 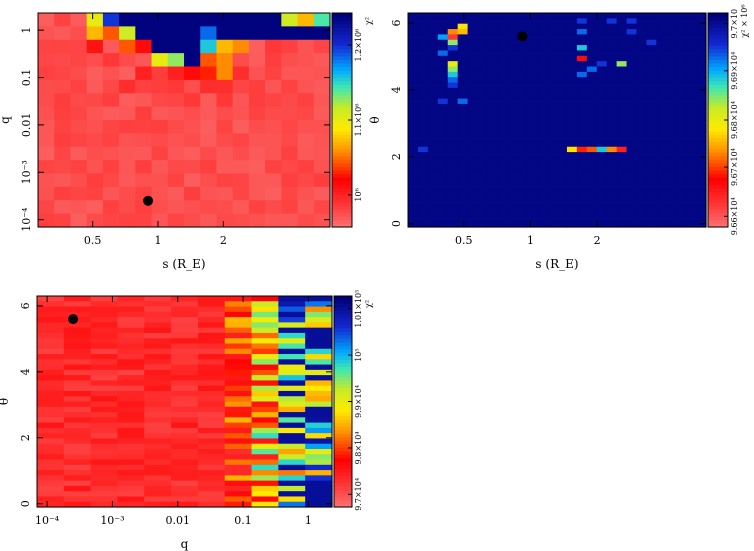 What do you see at coordinates (5, 401) in the screenshot?
I see `p3-ylabel: θ` at bounding box center [5, 401].